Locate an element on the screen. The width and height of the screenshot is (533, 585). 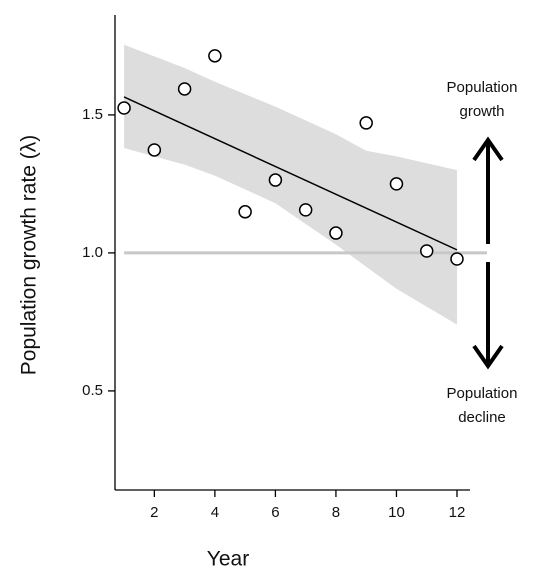
y-tick-label: 1.0 is located at coordinates (92, 252).